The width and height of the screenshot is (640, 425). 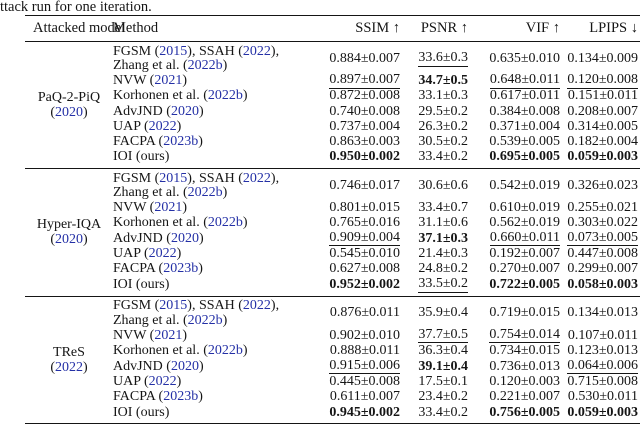 I want to click on metric-value: 0.303±0.022, so click(x=602, y=223).